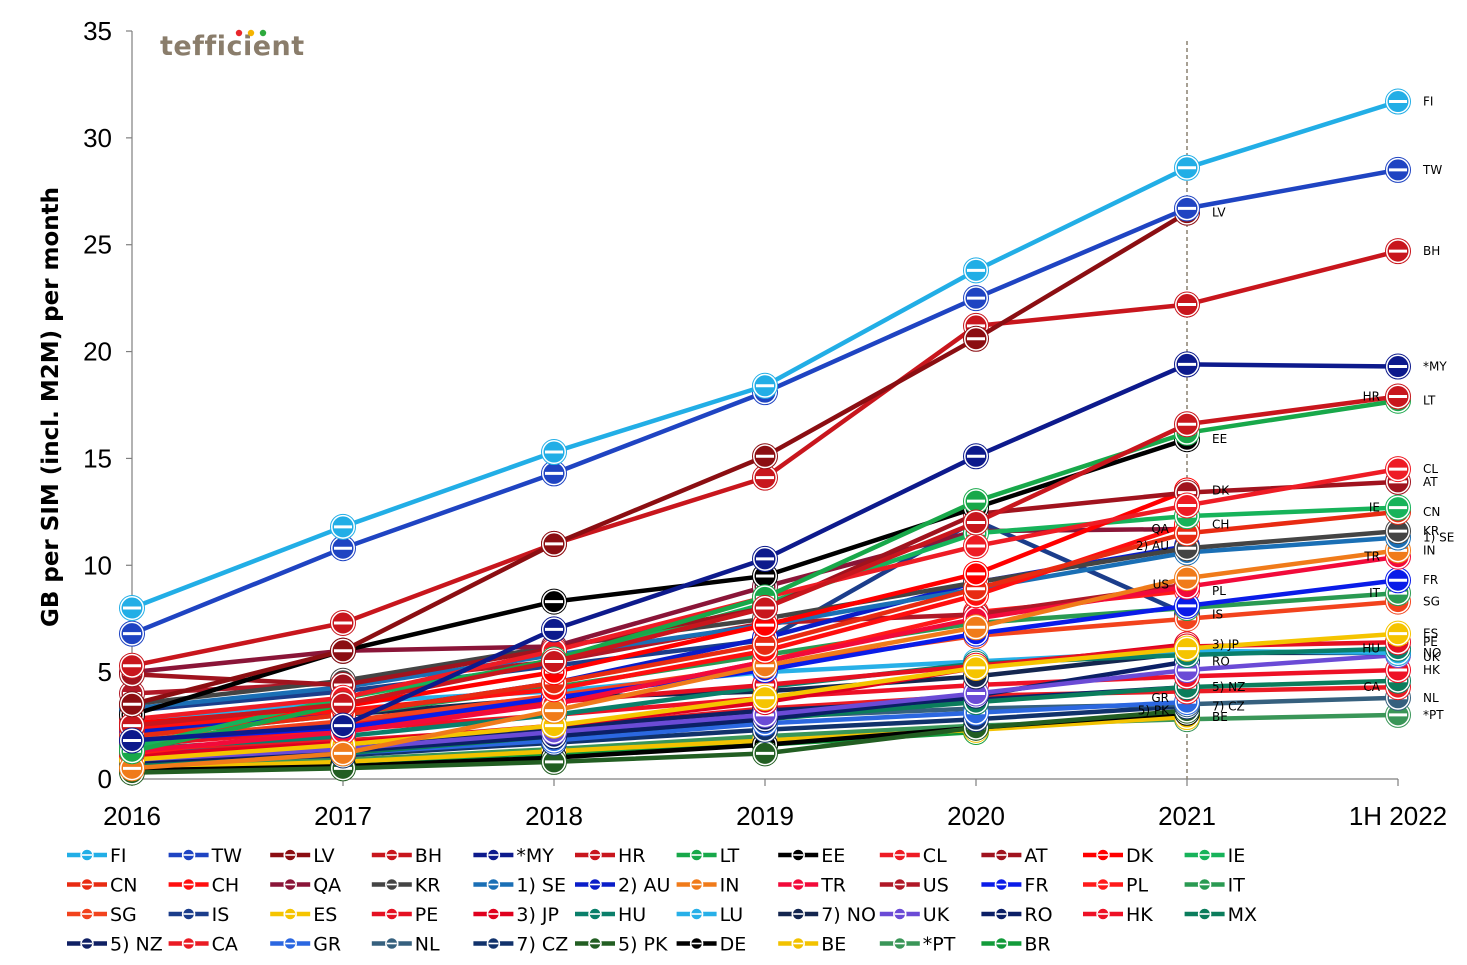 This screenshot has width=1467, height=965. What do you see at coordinates (97, 352) in the screenshot?
I see `y-tick-label: 20` at bounding box center [97, 352].